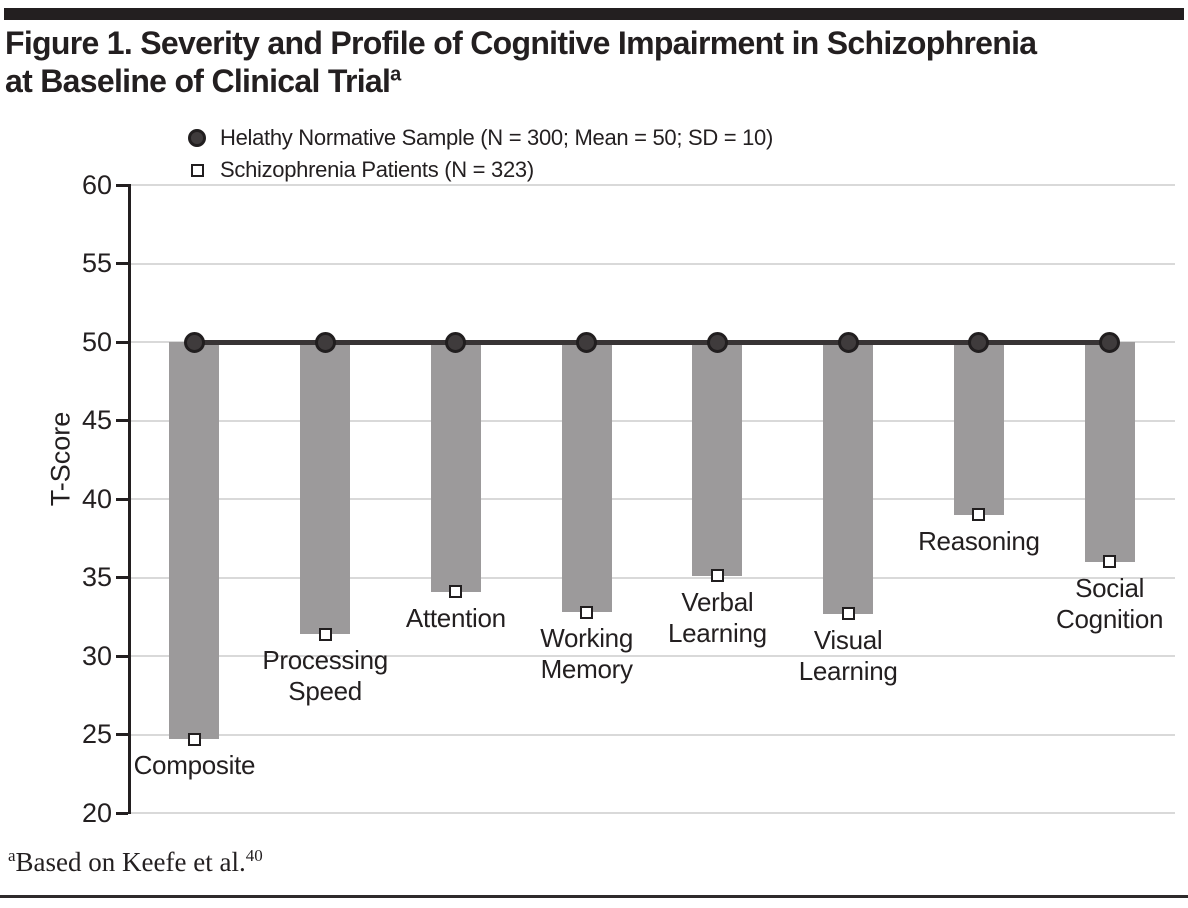 Image resolution: width=1188 pixels, height=908 pixels. Describe the element at coordinates (1109, 452) in the screenshot. I see `bar-social-cognition` at that location.